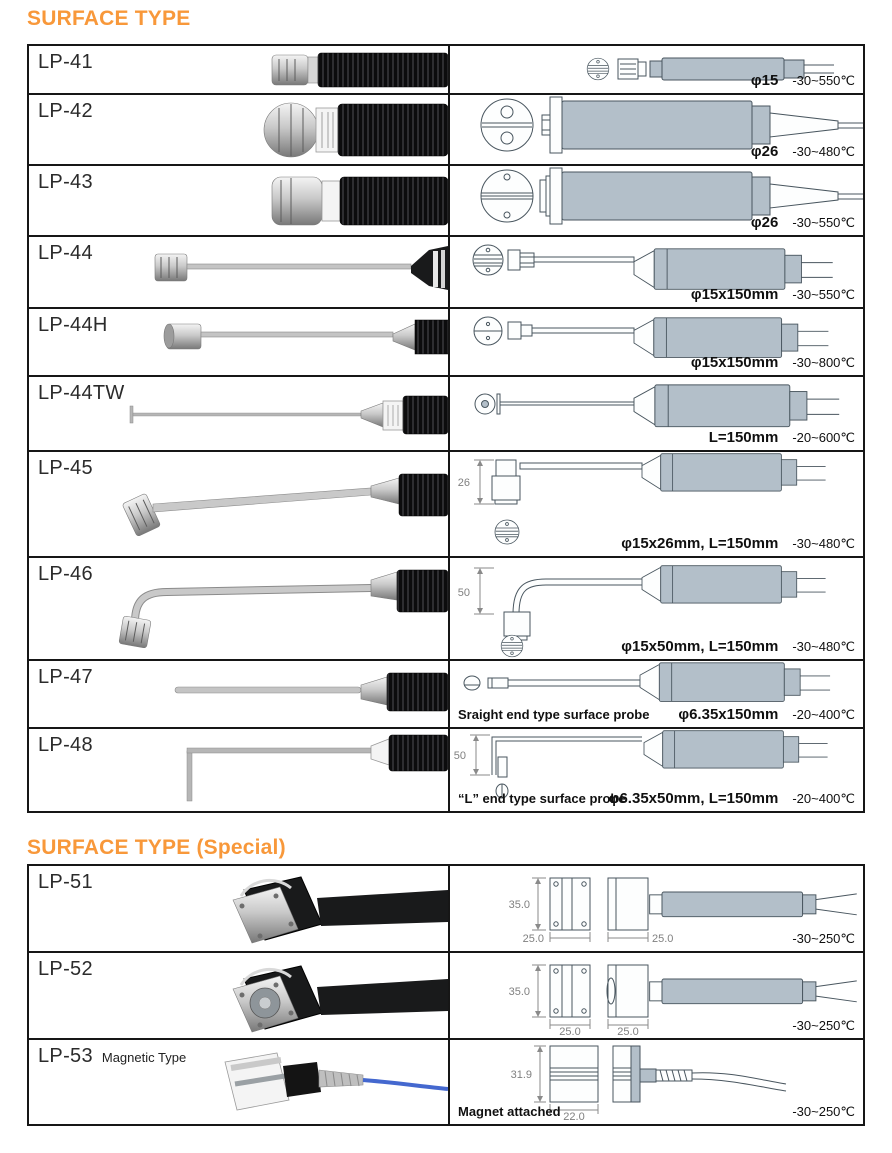 Image resolution: width=892 pixels, height=1153 pixels. I want to click on model-label: LP-44, so click(65, 253).